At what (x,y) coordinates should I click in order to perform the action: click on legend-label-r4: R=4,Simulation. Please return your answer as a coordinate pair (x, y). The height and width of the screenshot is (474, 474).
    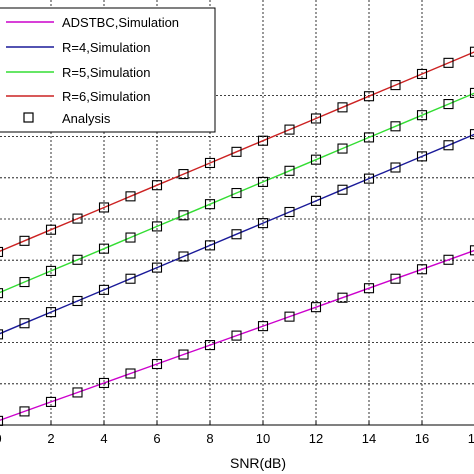
    Looking at the image, I should click on (106, 47).